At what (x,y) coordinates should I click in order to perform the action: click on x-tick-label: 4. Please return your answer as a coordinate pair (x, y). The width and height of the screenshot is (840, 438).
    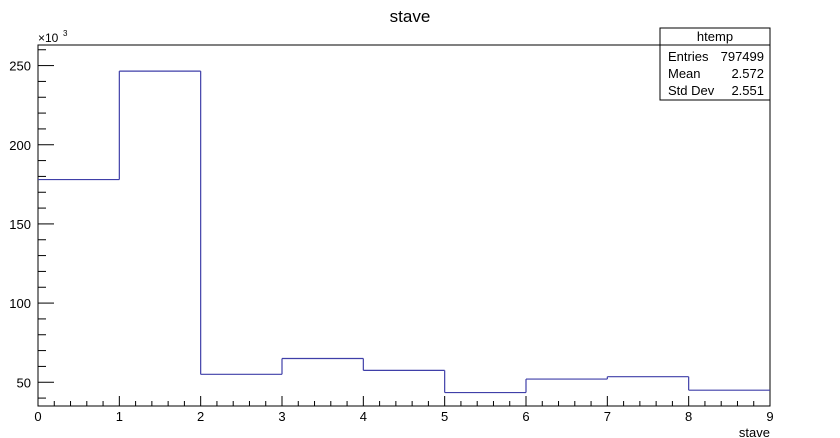
    Looking at the image, I should click on (363, 416).